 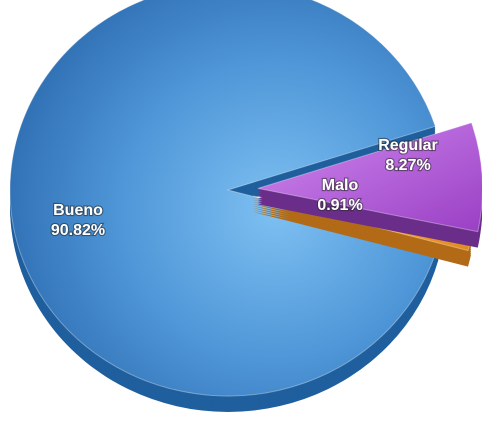 I want to click on slice-label-malo: Malo, so click(x=340, y=185).